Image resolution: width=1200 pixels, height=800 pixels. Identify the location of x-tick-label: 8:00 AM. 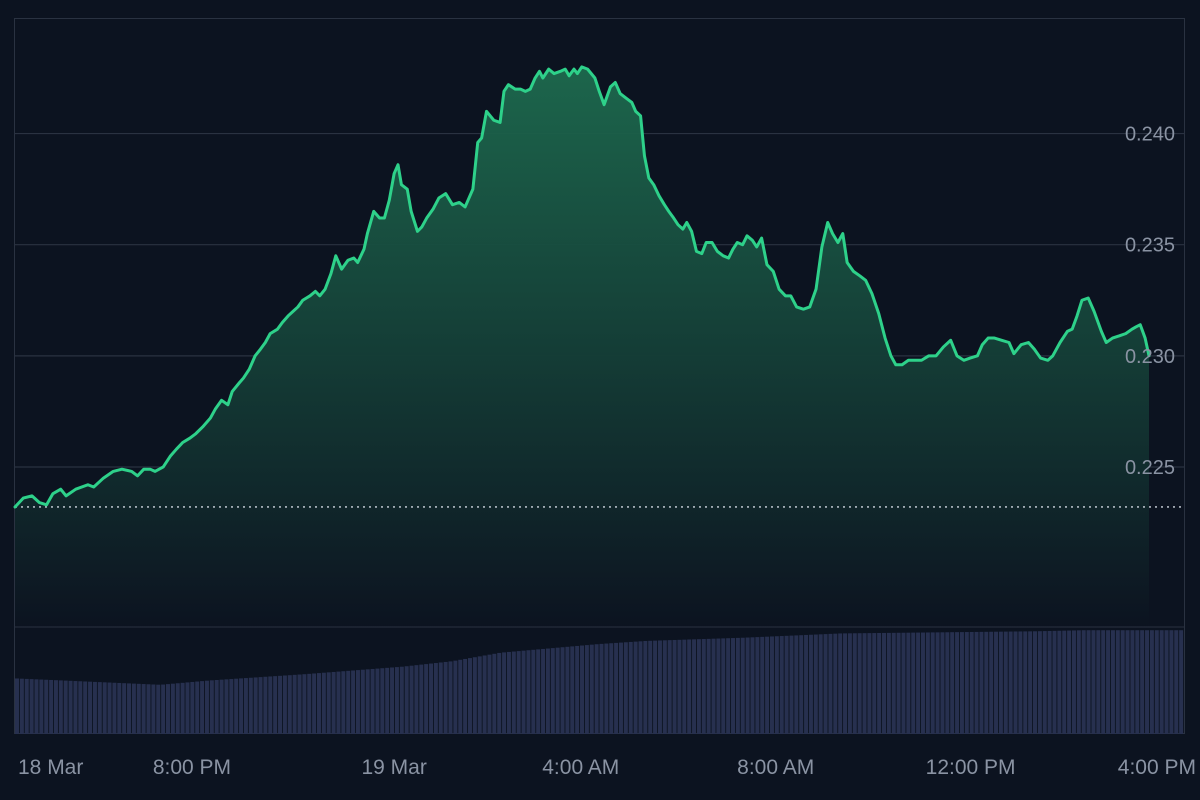
(775, 767).